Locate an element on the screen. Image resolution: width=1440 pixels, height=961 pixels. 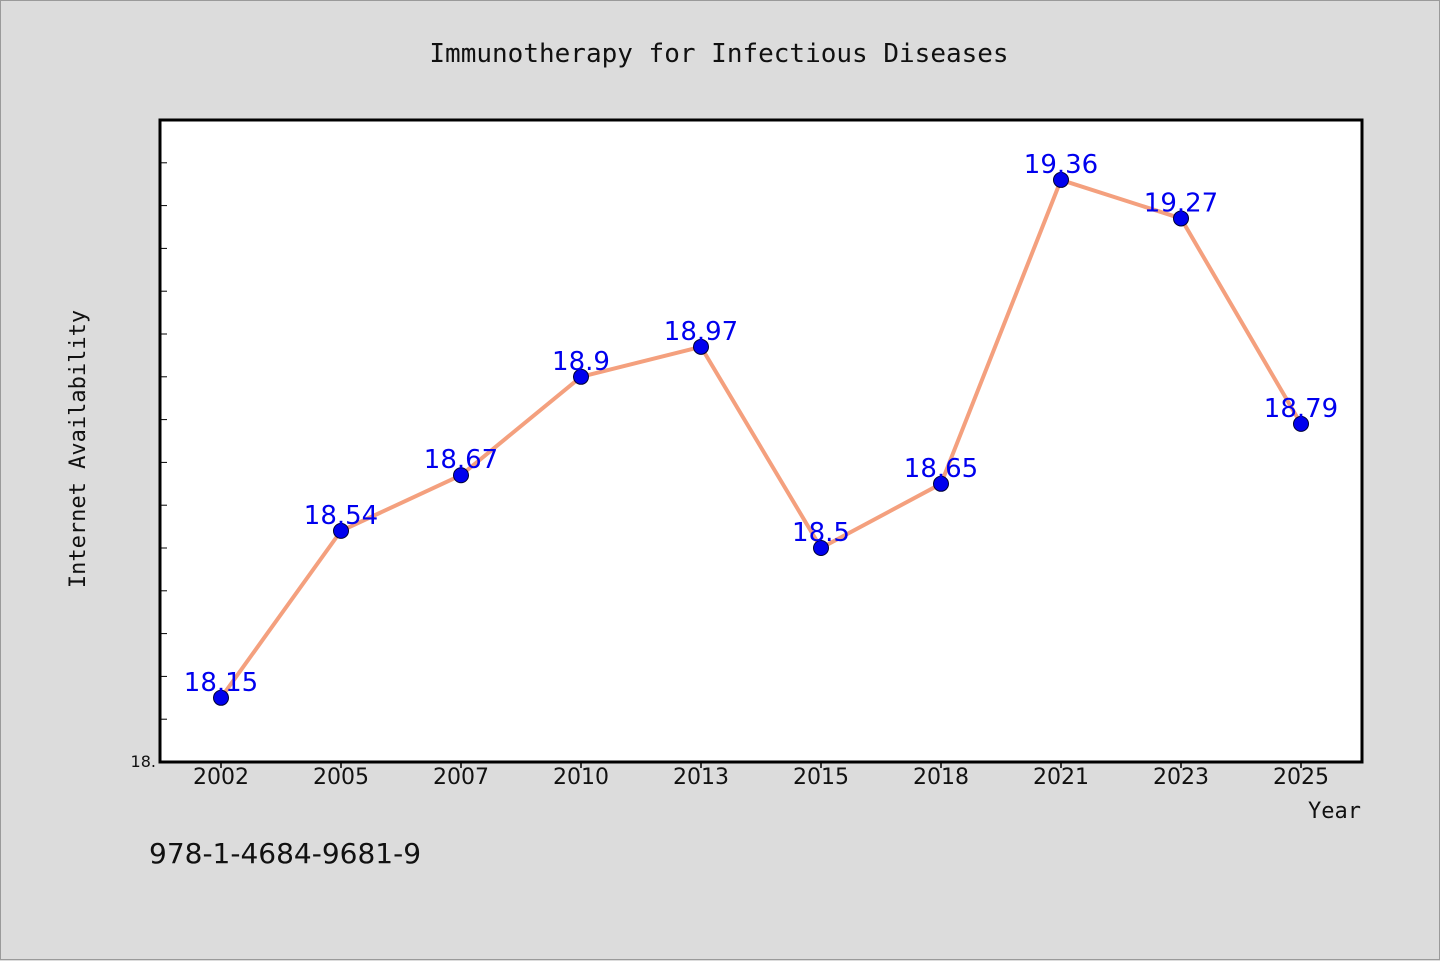
x-axis-label: Year is located at coordinates (1334, 811).